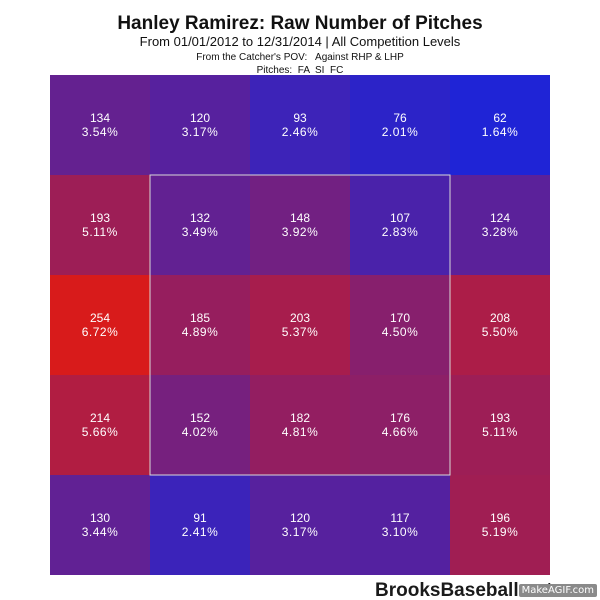  Describe the element at coordinates (400, 332) in the screenshot. I see `cell-percent-label-r2-c3: 4.50%` at that location.